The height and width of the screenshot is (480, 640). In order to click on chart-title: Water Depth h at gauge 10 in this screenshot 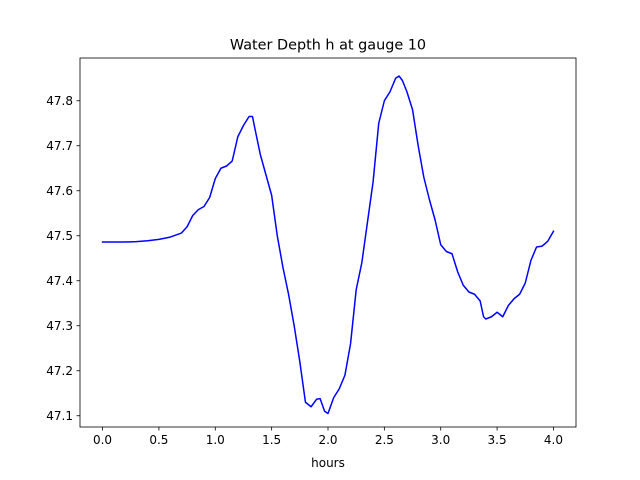, I will do `click(328, 46)`.